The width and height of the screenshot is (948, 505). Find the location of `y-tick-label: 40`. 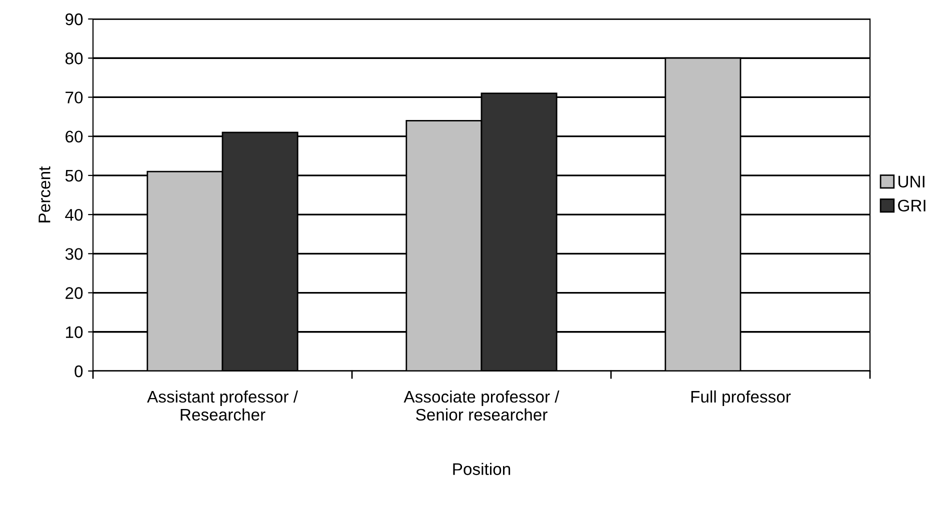

y-tick-label: 40 is located at coordinates (74, 214).